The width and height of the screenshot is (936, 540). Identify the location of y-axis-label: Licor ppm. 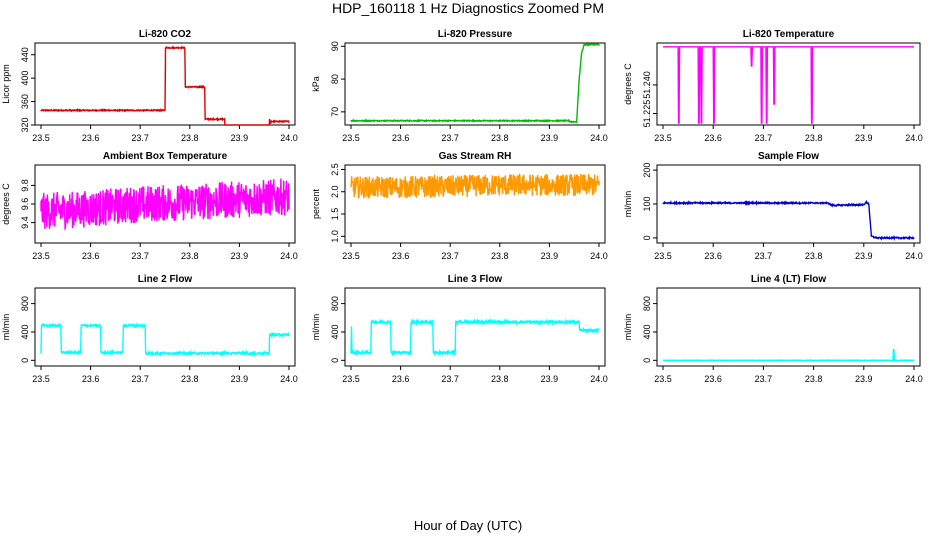
(6, 84).